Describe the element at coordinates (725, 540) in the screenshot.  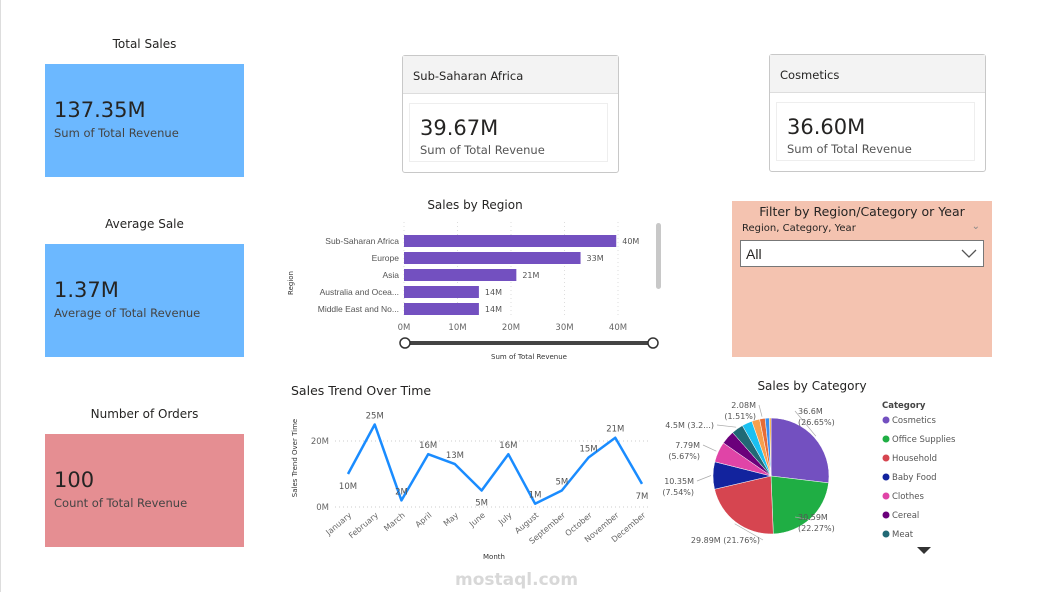
I see `data-label: 29.89M (21.76%)` at that location.